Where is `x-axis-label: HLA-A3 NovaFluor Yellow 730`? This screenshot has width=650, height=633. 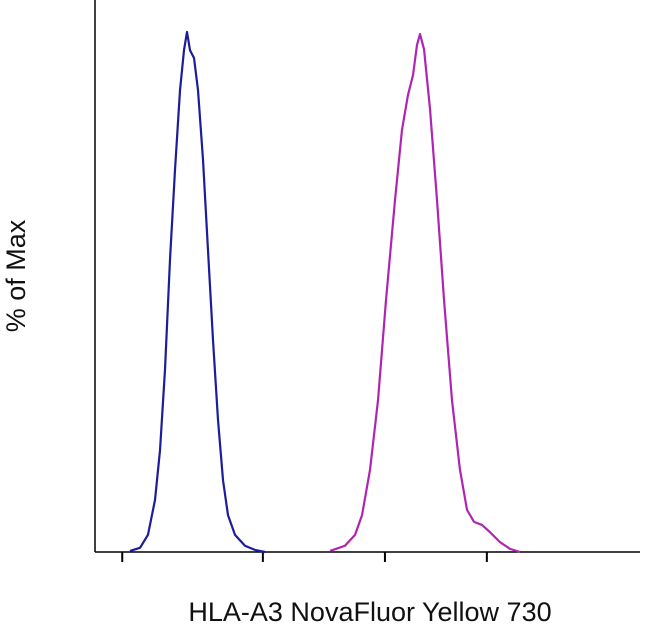
x-axis-label: HLA-A3 NovaFluor Yellow 730 is located at coordinates (369, 612).